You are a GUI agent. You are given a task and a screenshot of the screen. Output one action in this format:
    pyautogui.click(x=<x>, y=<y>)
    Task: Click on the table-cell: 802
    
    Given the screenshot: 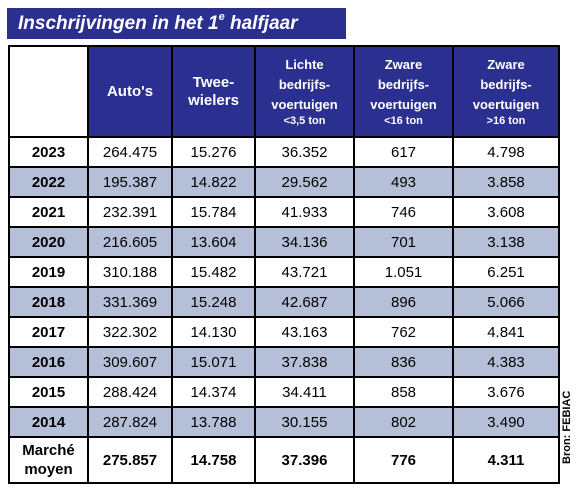 What is the action you would take?
    pyautogui.click(x=403, y=422)
    